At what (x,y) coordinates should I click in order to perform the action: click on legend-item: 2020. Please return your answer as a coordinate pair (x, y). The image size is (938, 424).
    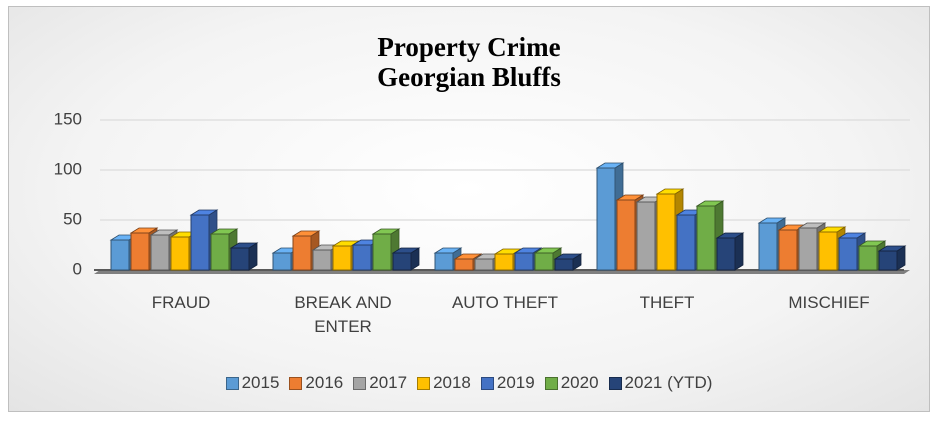
    Looking at the image, I should click on (571, 383).